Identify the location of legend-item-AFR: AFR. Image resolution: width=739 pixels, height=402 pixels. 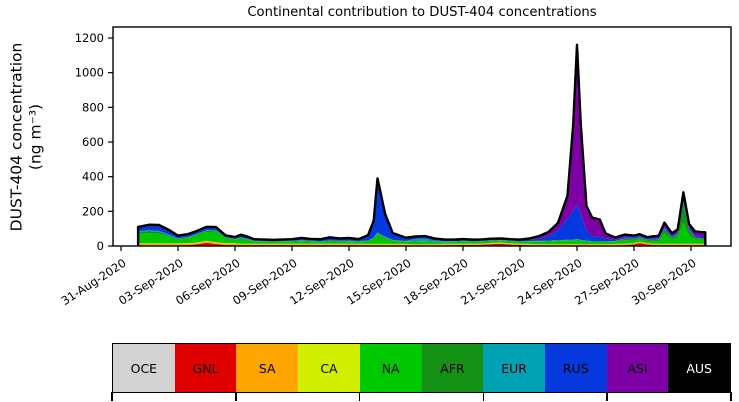
(452, 368).